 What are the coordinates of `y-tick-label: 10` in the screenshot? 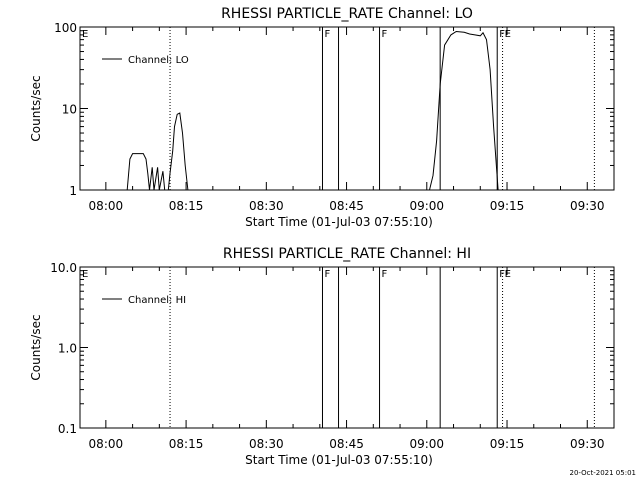 It's located at (69, 110).